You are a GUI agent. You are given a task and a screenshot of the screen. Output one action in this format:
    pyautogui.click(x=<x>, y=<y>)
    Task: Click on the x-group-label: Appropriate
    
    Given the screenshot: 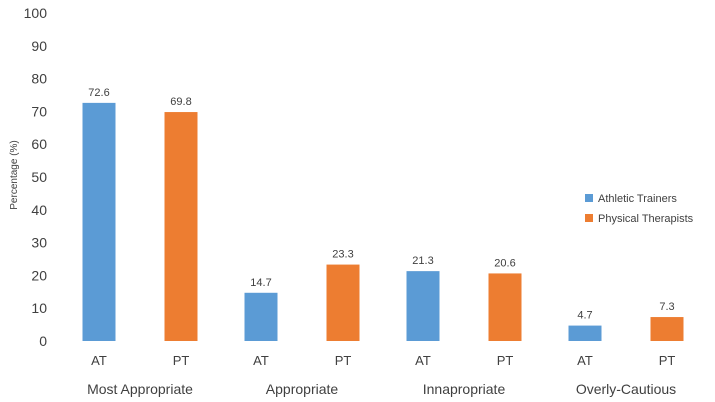 What is the action you would take?
    pyautogui.click(x=302, y=389)
    